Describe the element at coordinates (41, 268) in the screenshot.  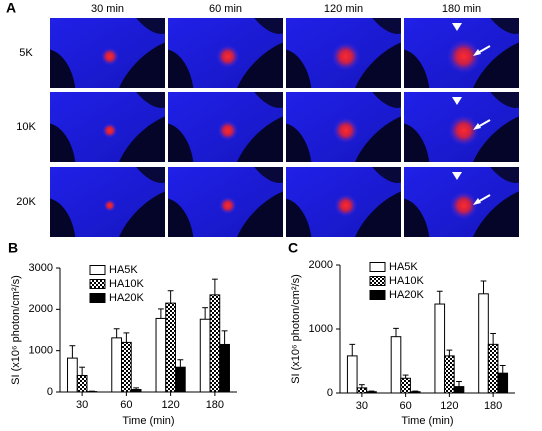
I see `y-tick-label: 3000` at that location.